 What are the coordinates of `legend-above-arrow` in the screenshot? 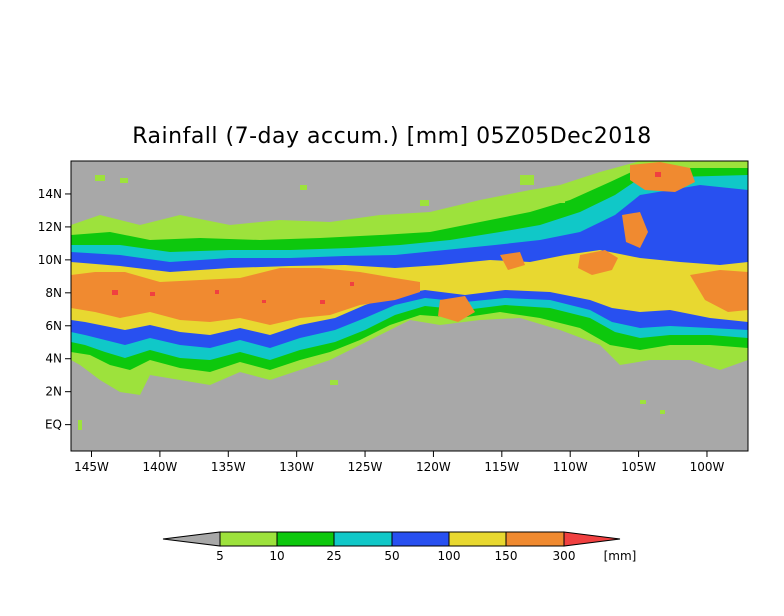 It's located at (592, 539).